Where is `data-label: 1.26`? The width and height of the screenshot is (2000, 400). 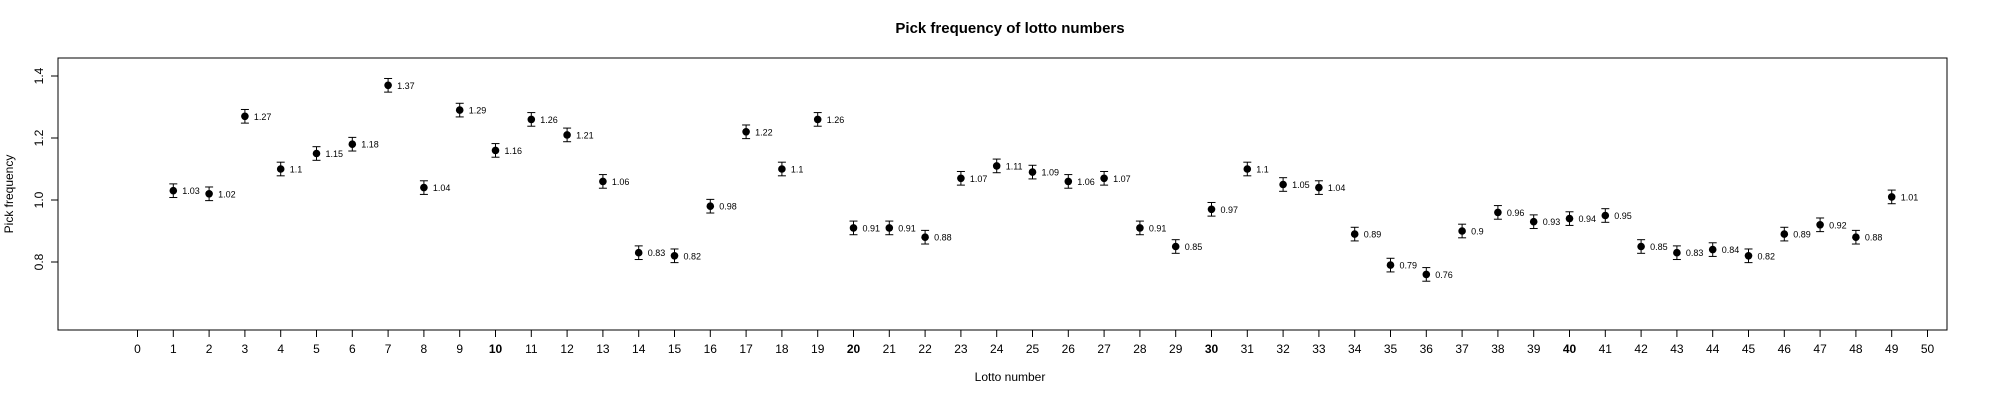 data-label: 1.26 is located at coordinates (836, 120).